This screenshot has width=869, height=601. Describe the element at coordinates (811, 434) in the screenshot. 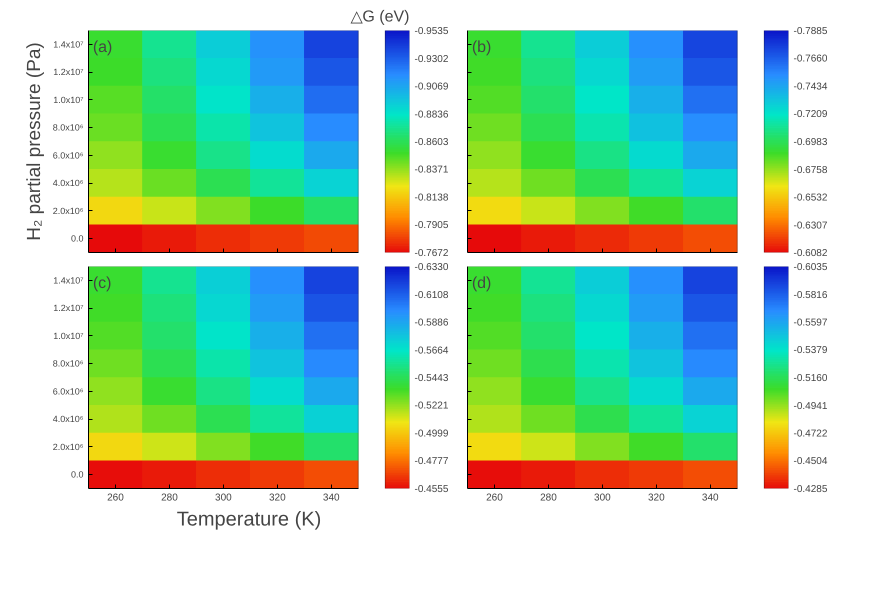

I see `color-bar-label: -0.4722` at that location.